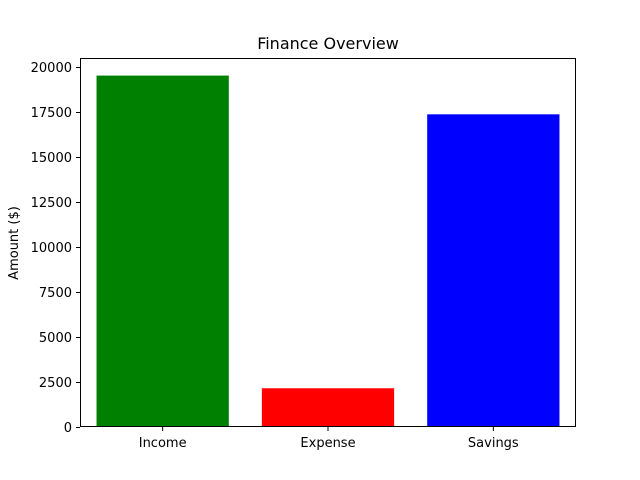  Describe the element at coordinates (51, 68) in the screenshot. I see `y-tick-label: 20000` at that location.